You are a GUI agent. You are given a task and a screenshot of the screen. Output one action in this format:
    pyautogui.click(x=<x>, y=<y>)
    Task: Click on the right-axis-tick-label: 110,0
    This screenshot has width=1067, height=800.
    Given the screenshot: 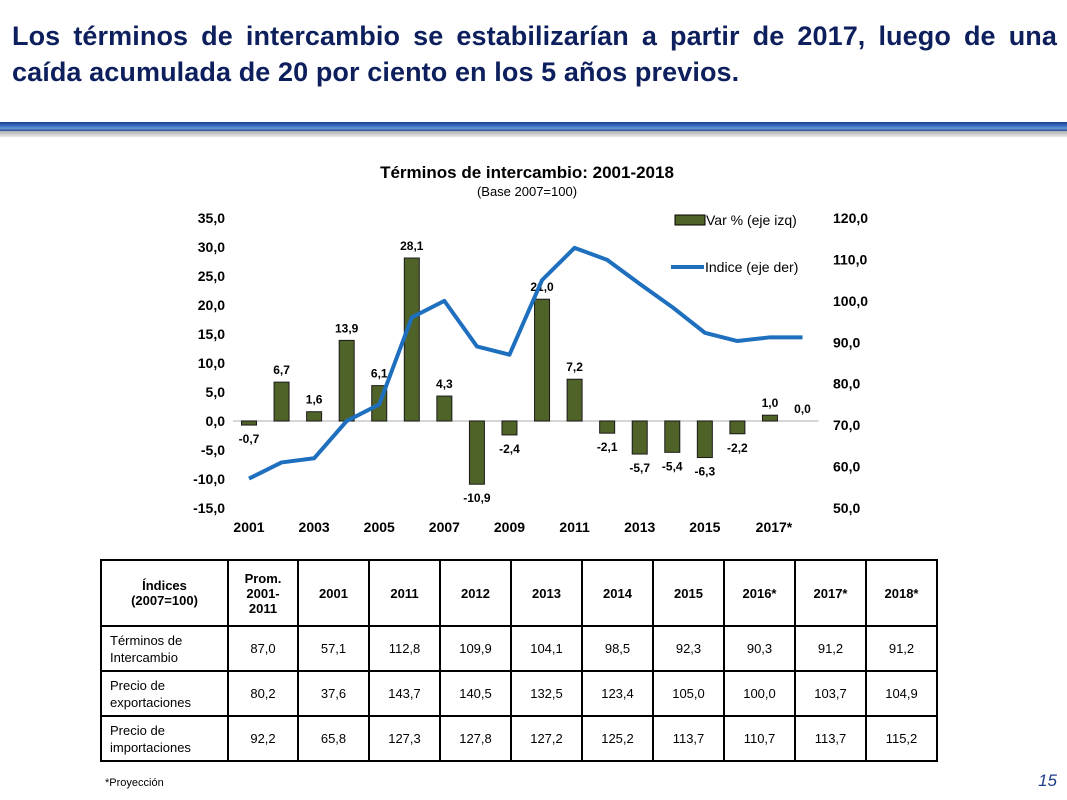 What is the action you would take?
    pyautogui.click(x=850, y=259)
    